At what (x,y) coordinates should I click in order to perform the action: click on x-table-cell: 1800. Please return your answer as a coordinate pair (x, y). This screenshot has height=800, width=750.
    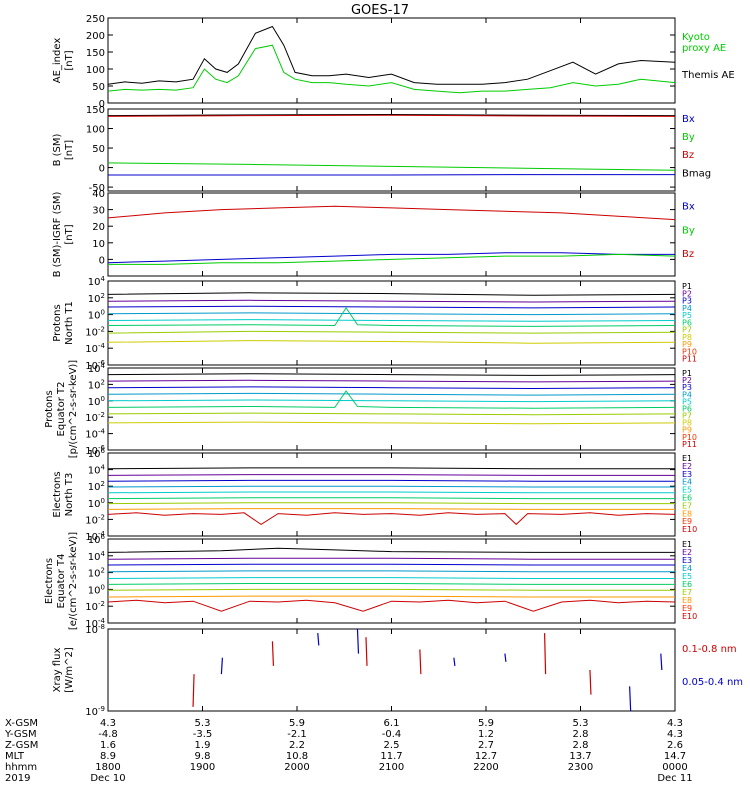
    Looking at the image, I should click on (107, 767).